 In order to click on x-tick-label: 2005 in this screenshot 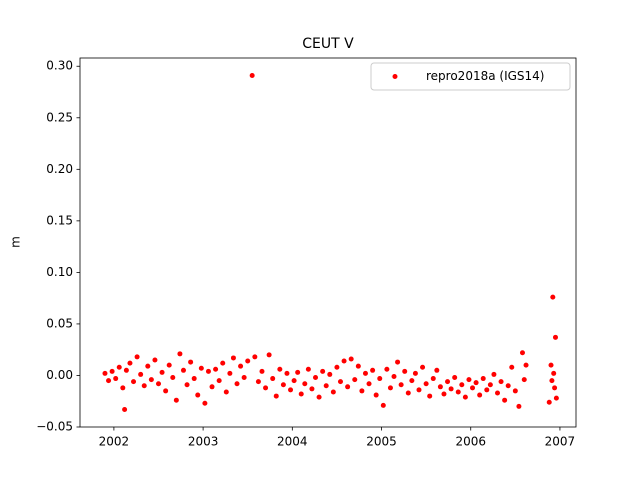, I will do `click(381, 442)`.